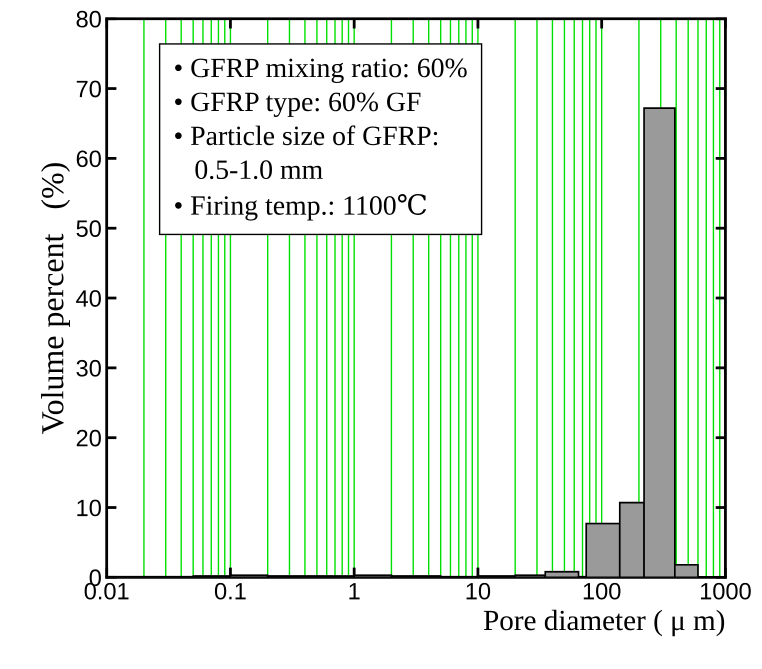 The image size is (762, 669). I want to click on x-tick-label: 0.1, so click(230, 591).